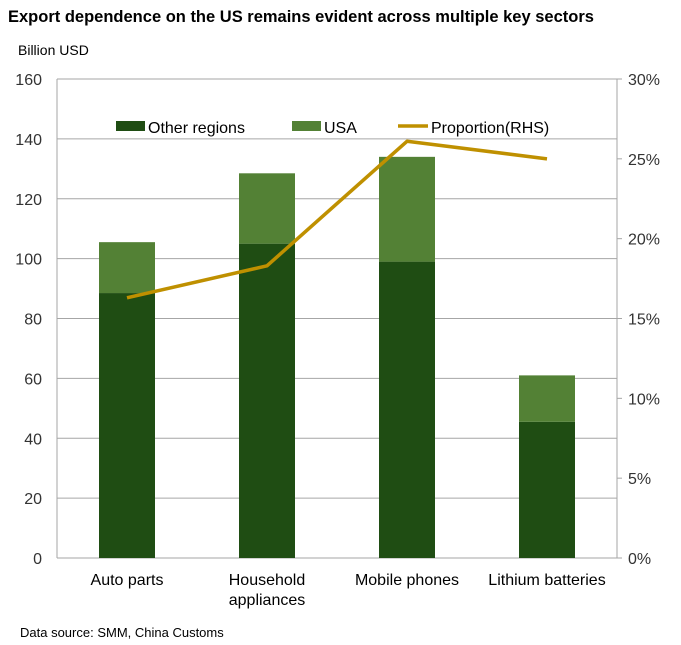 This screenshot has width=681, height=645. What do you see at coordinates (644, 160) in the screenshot?
I see `y2-tick-label: 25%` at bounding box center [644, 160].